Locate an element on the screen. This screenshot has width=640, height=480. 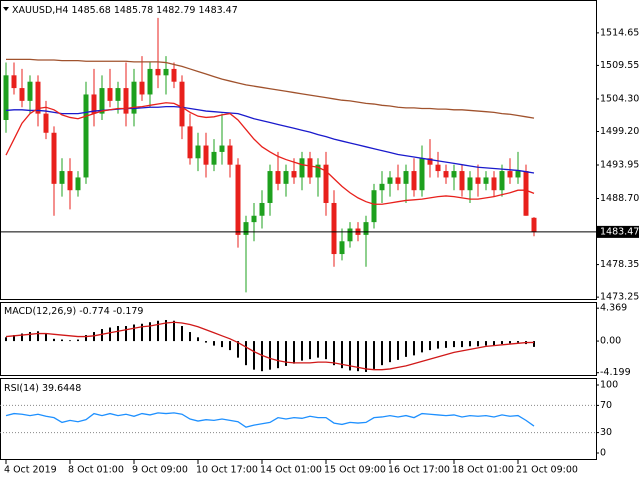
symbol: XAUUSD,H4 is located at coordinates (40, 10).